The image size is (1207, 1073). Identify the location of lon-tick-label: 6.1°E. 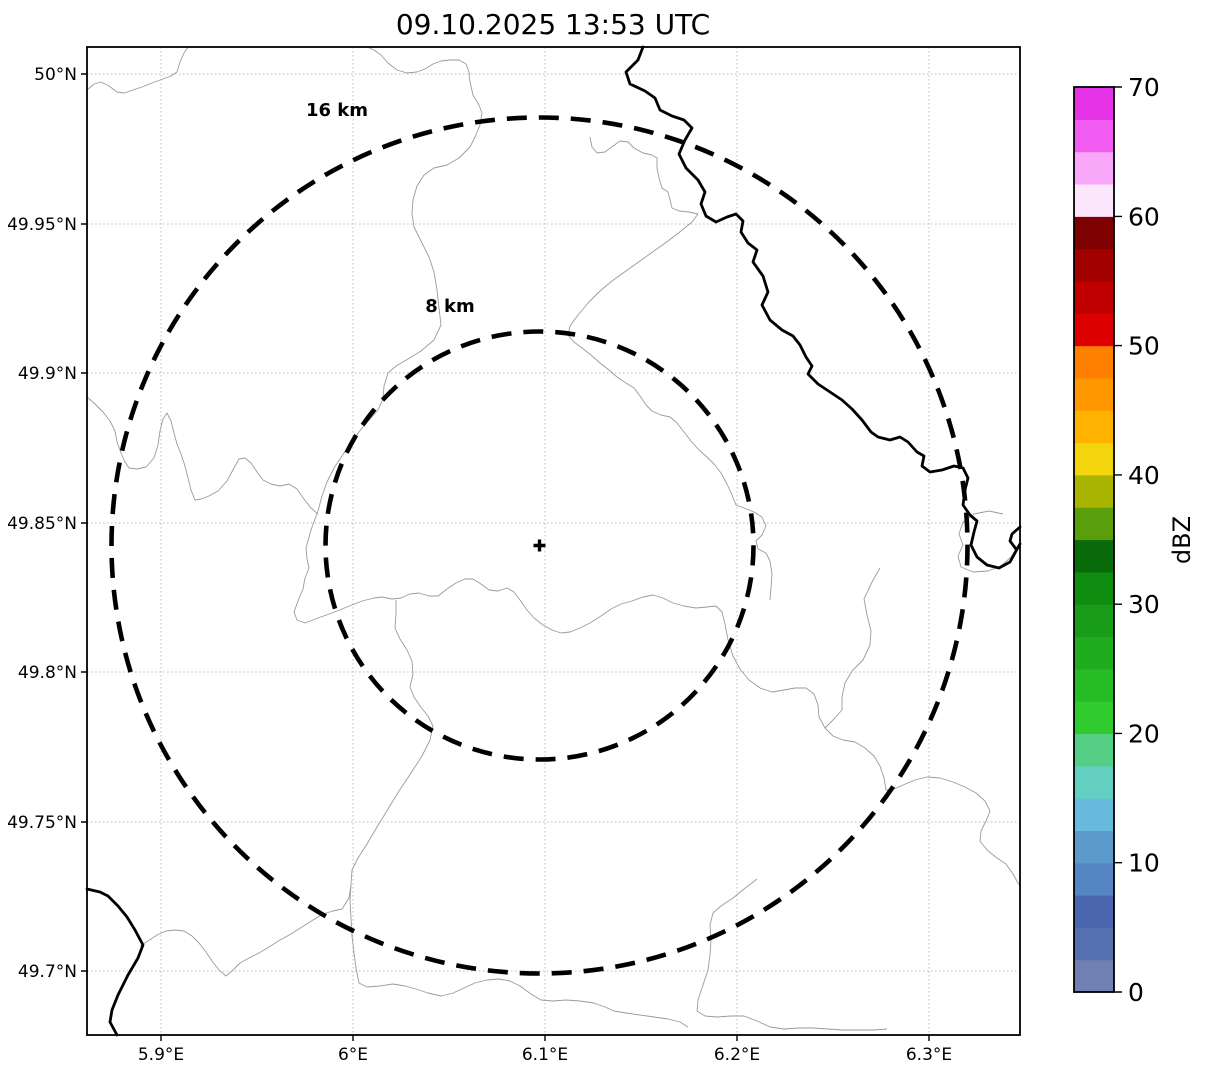
(545, 1055).